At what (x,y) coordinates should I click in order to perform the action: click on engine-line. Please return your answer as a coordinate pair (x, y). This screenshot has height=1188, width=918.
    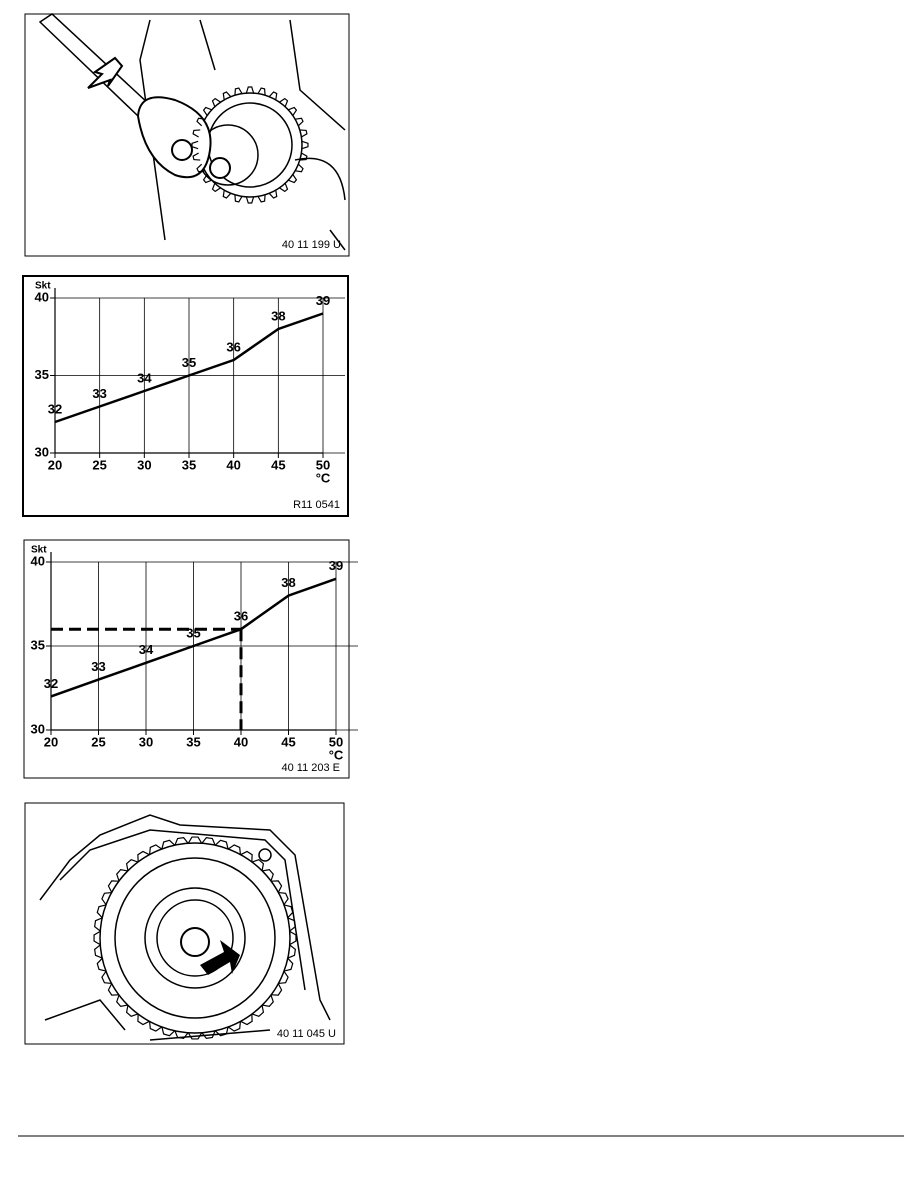
    Looking at the image, I should click on (210, 1035).